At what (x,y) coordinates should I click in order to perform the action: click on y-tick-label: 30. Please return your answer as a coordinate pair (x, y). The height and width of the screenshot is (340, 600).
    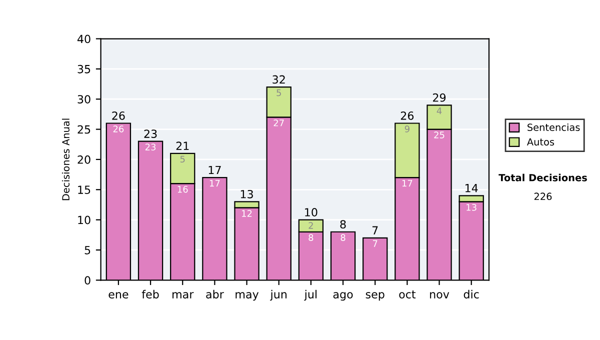
    Looking at the image, I should click on (84, 99).